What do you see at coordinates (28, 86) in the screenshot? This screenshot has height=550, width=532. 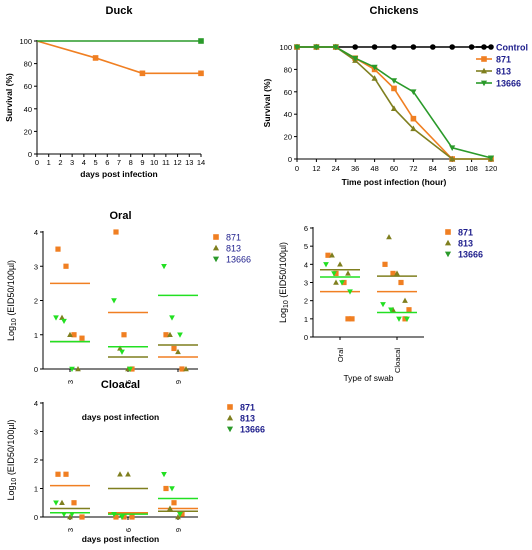 I see `y-tick-label: 60` at bounding box center [28, 86].